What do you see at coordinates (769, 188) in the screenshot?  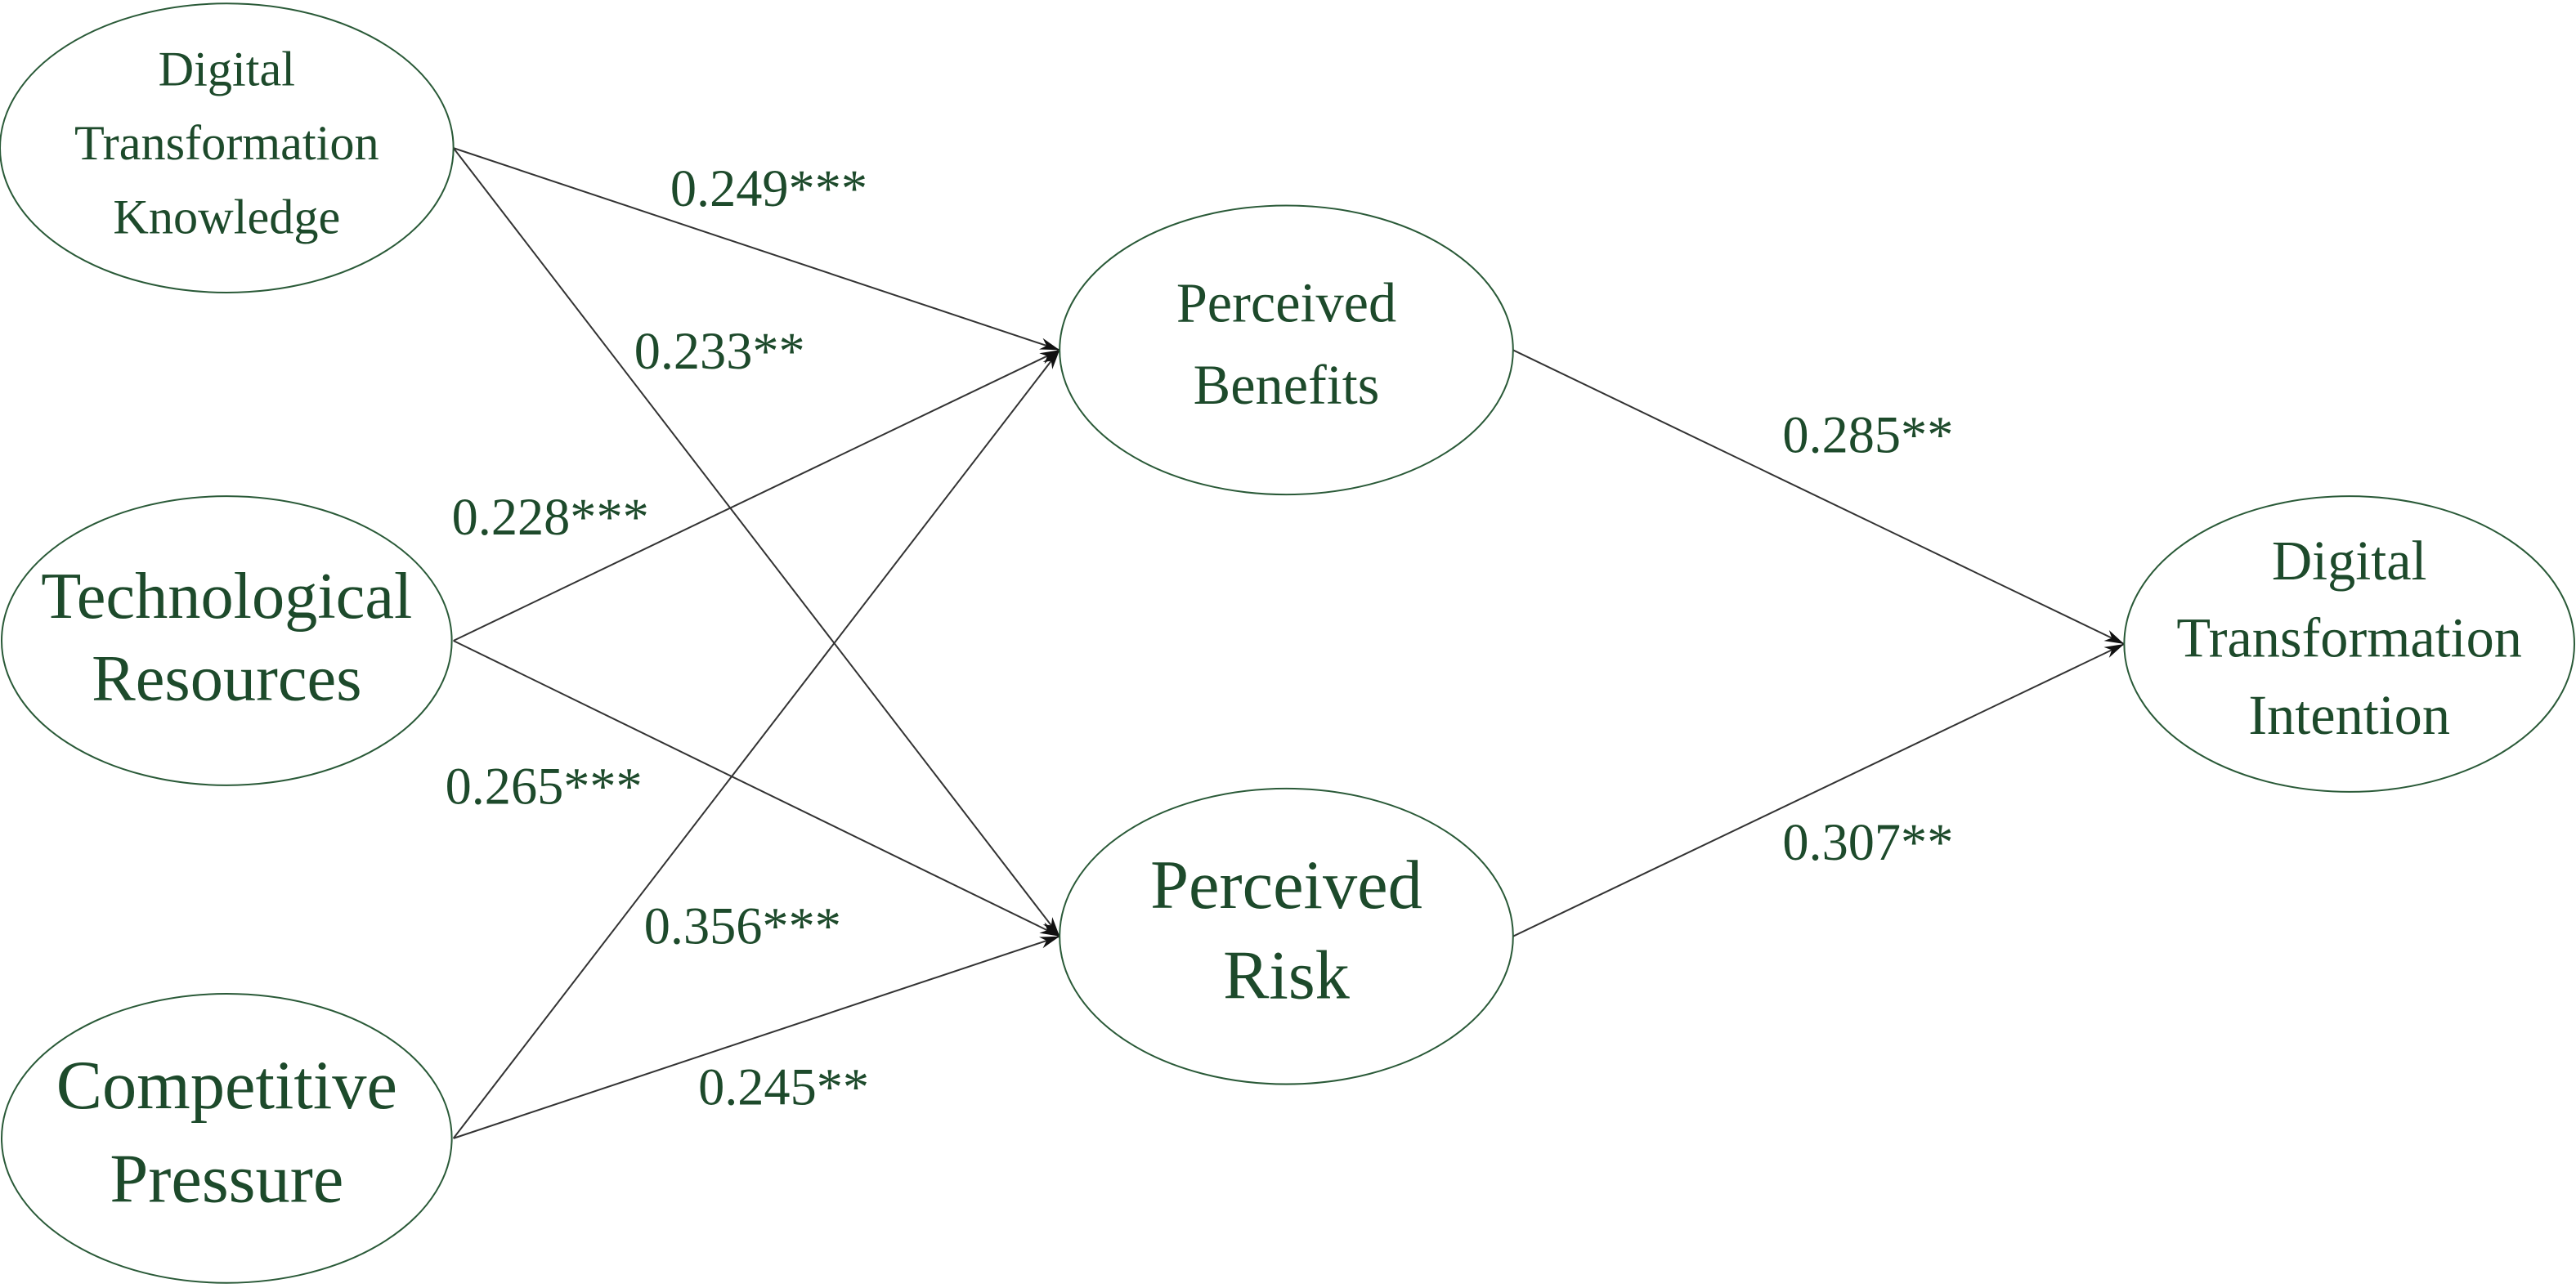 I see `edge-label: 0.249***` at bounding box center [769, 188].